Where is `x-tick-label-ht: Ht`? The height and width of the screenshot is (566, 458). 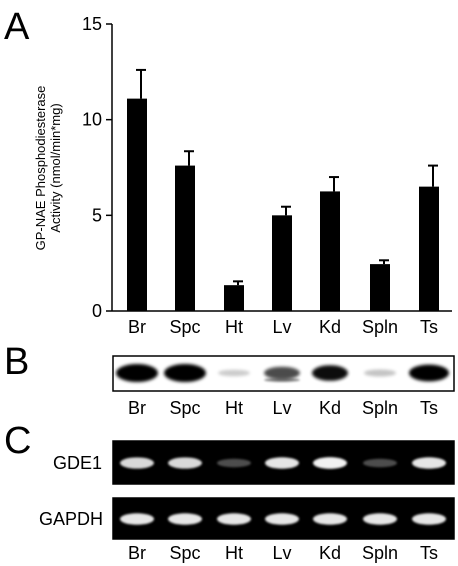
x-tick-label-ht: Ht is located at coordinates (234, 327).